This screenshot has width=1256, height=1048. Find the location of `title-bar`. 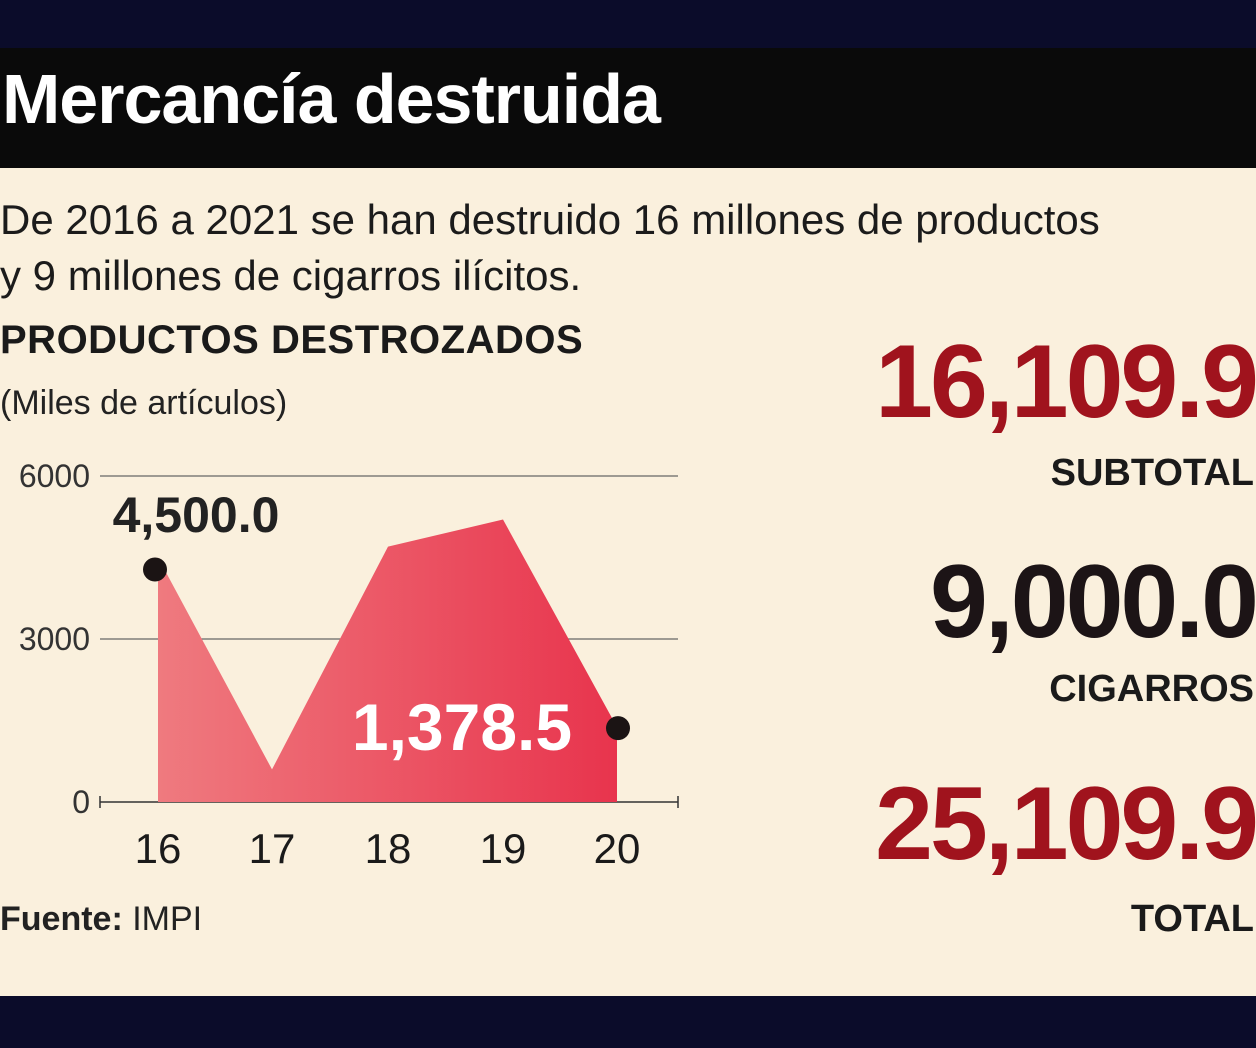

title-bar is located at coordinates (628, 108).